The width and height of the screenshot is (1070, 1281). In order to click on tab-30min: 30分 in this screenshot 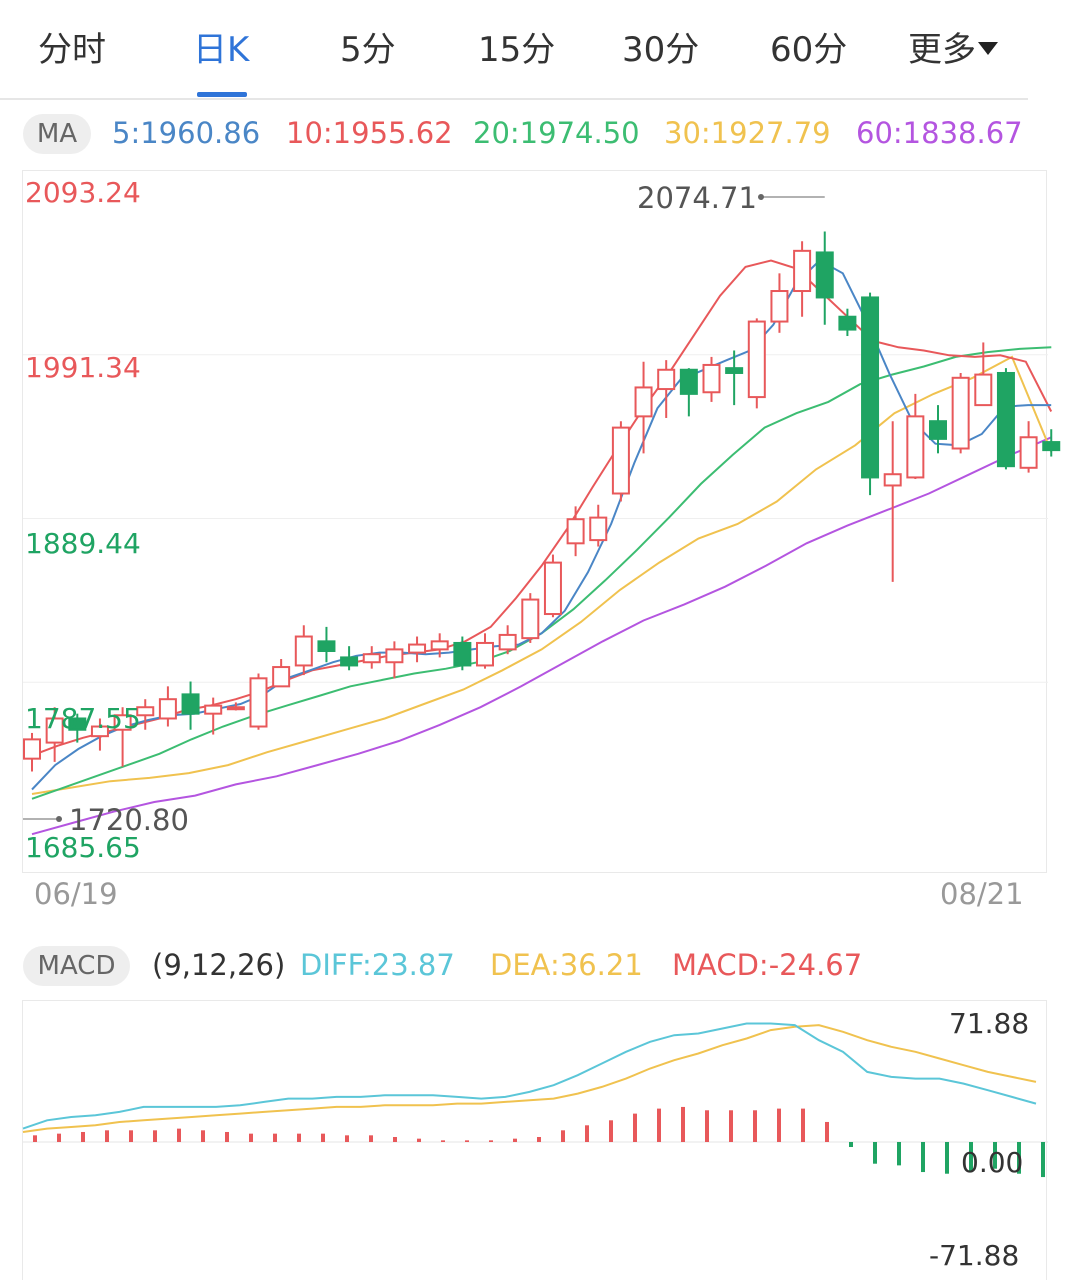, I will do `click(661, 50)`.